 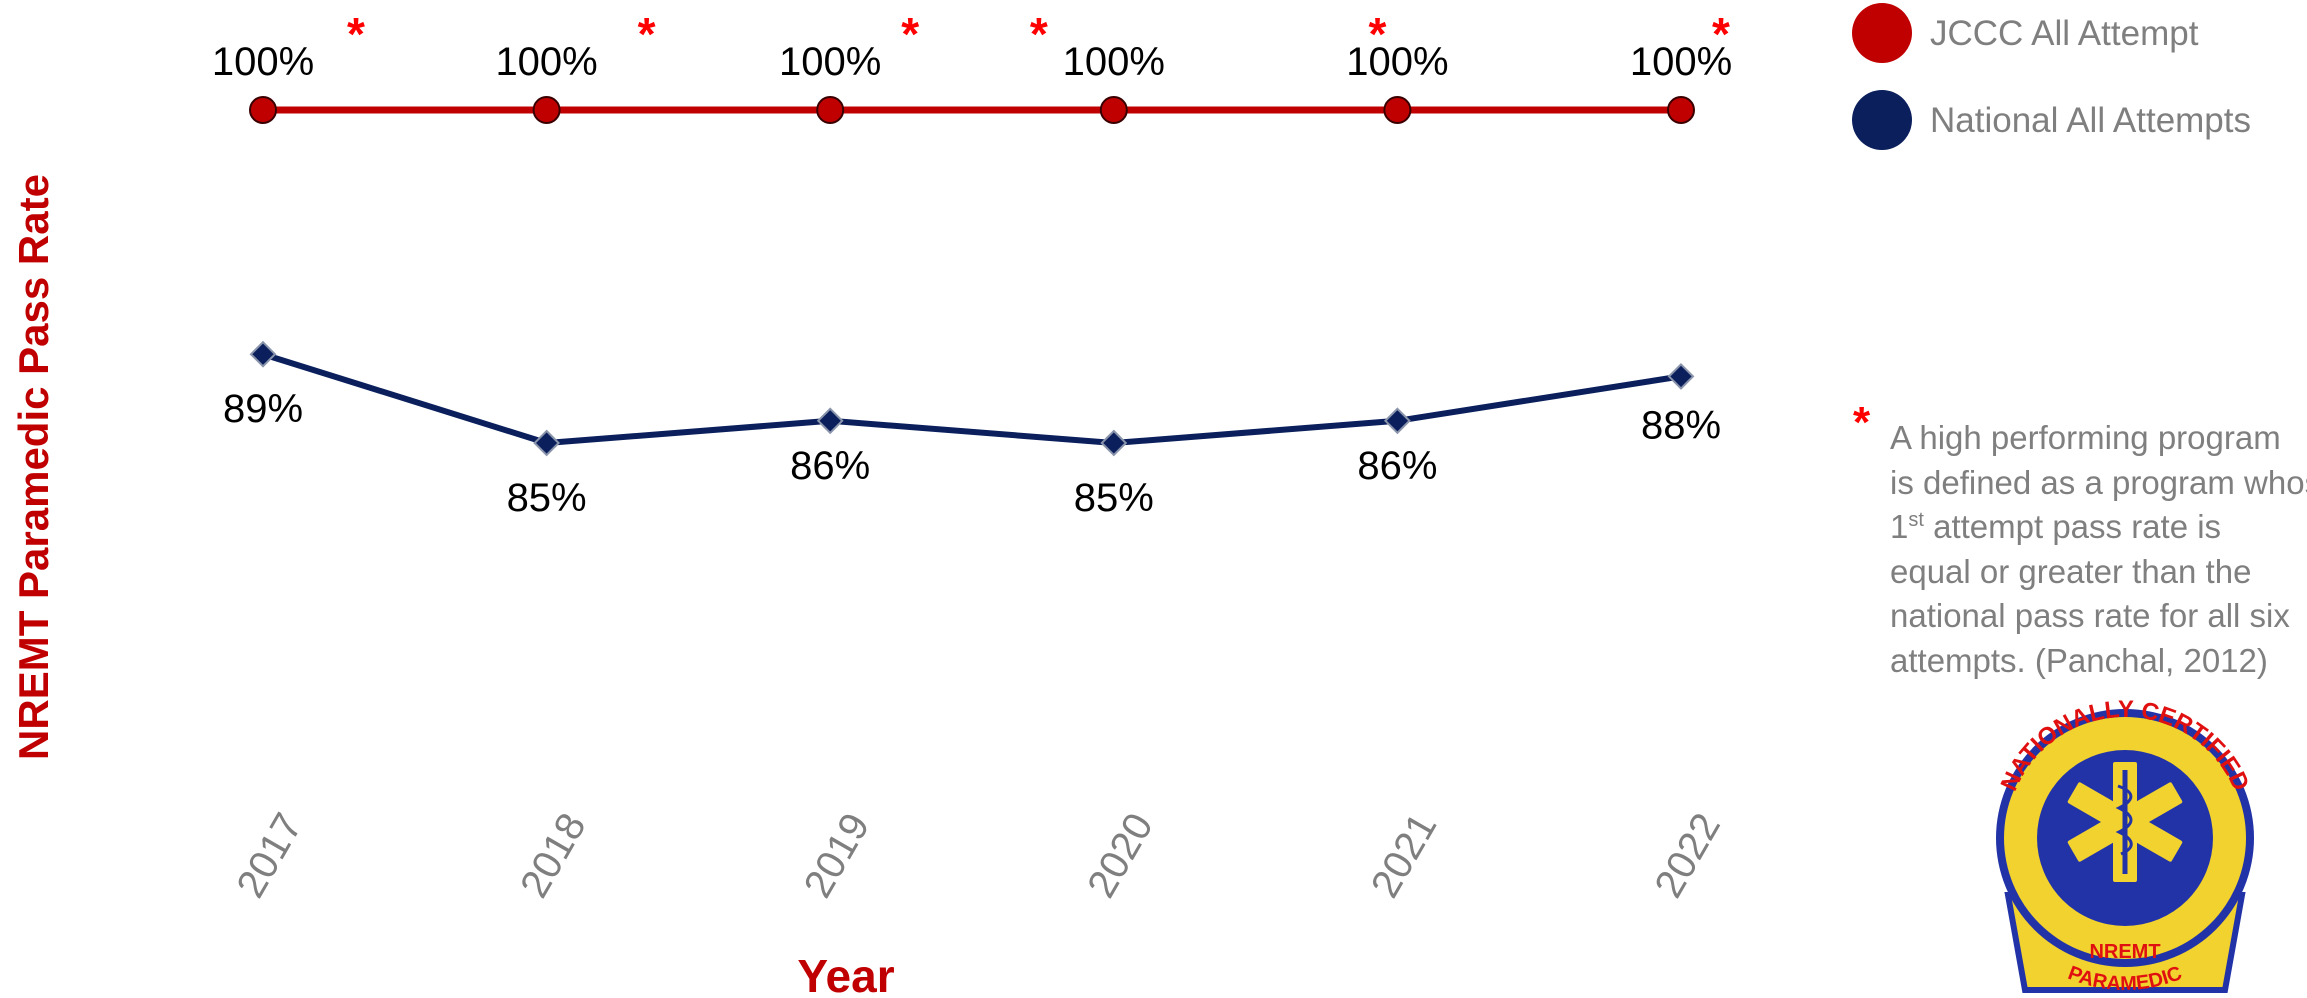 What do you see at coordinates (2079, 660) in the screenshot?
I see `note-line-6: attempts. (Panchal, 2012)` at bounding box center [2079, 660].